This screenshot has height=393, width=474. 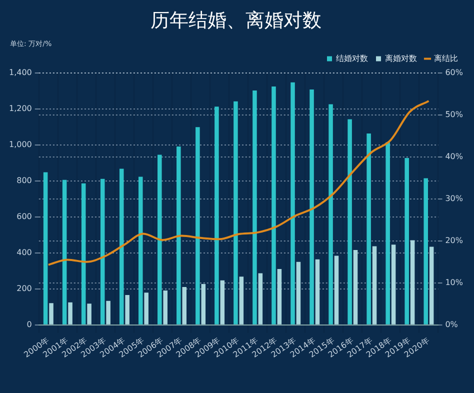 I want to click on y2-tick-label: 30%, so click(x=454, y=198).